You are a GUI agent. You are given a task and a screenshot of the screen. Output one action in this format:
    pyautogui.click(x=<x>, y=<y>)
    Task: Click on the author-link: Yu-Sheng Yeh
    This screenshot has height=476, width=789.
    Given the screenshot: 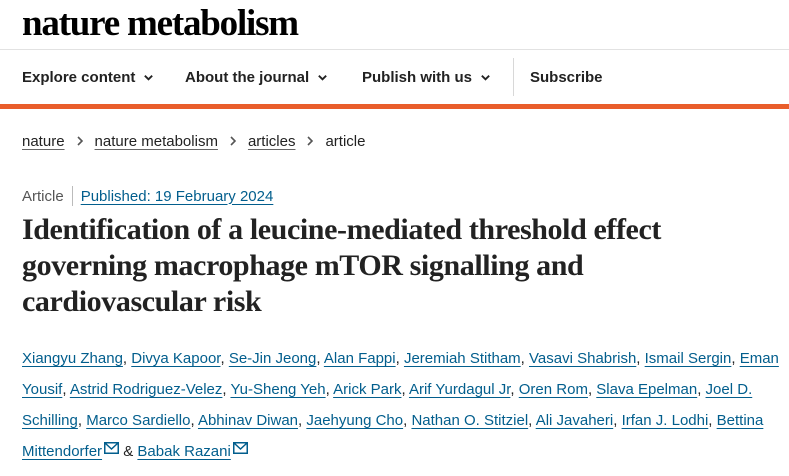 What is the action you would take?
    pyautogui.click(x=278, y=389)
    